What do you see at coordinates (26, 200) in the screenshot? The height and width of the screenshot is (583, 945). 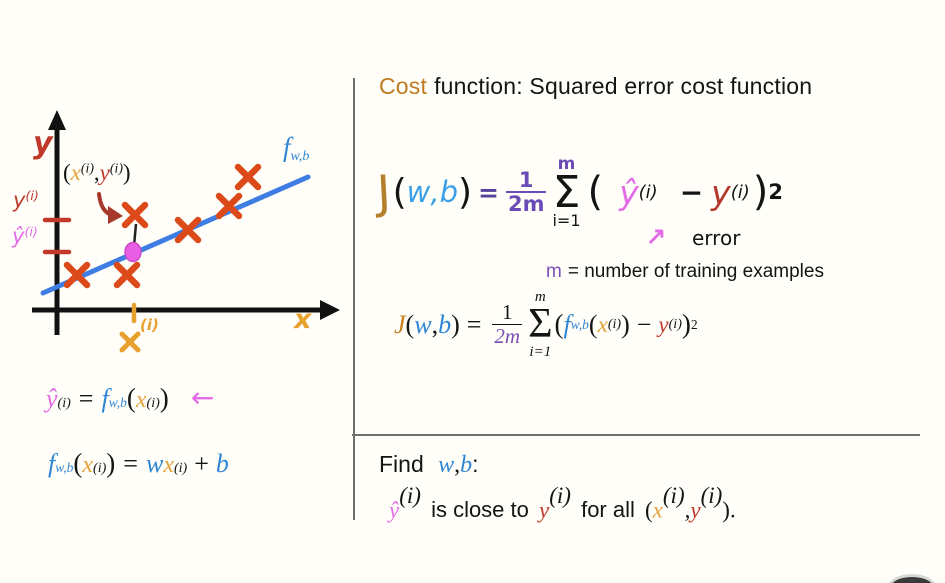 I see `y-i-label: y(i)` at bounding box center [26, 200].